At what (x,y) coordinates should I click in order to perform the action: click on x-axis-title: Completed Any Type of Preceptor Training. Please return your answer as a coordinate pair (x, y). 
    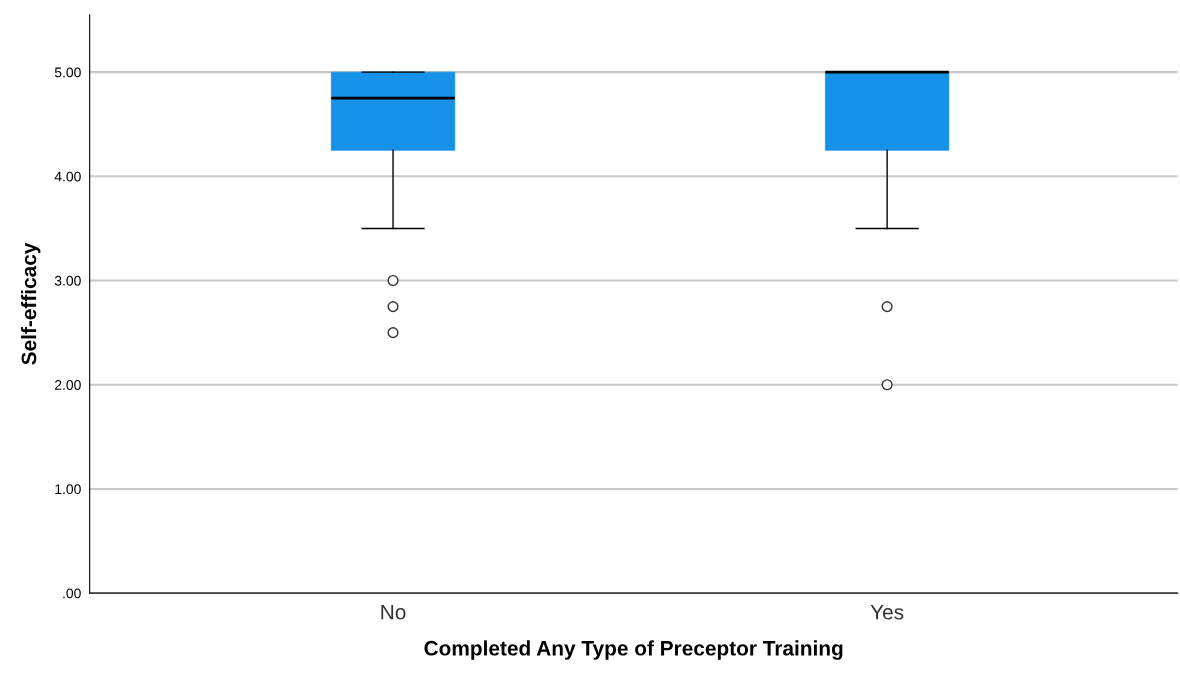
    Looking at the image, I should click on (633, 650).